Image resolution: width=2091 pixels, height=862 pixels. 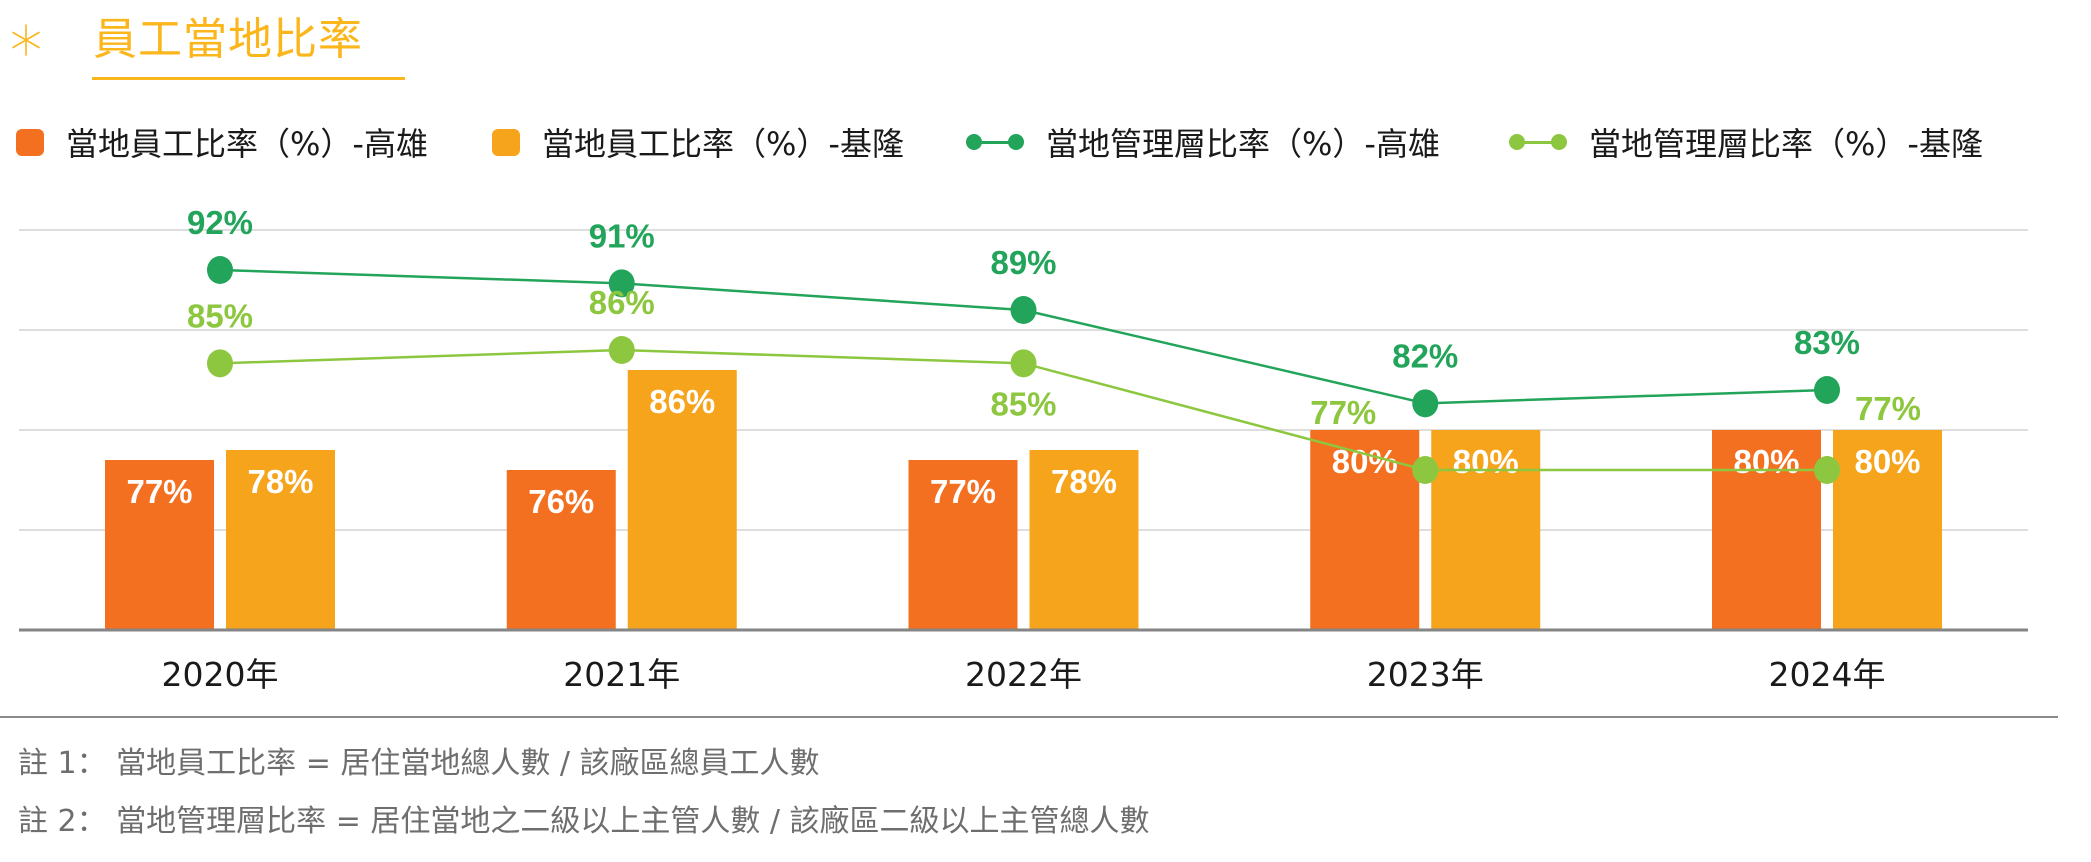 I want to click on x-tick-label: 2024年, so click(x=1827, y=674).